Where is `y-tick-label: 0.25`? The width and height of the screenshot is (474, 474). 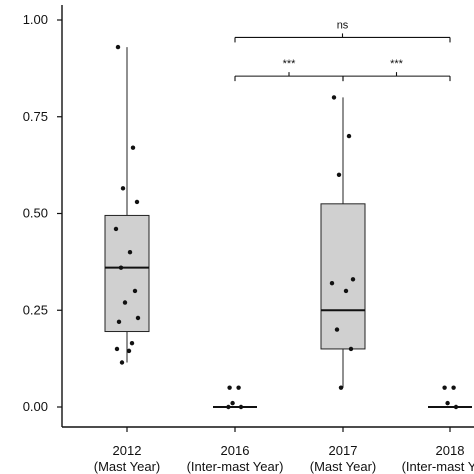 y-tick-label: 0.25 is located at coordinates (35, 309).